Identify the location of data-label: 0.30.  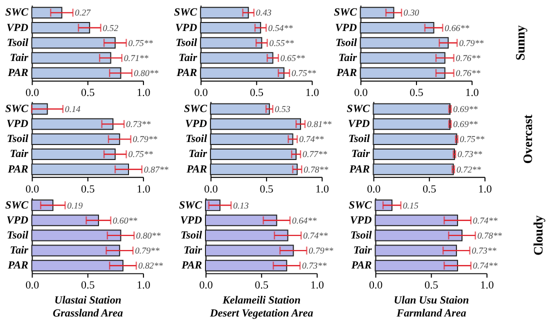
(412, 13).